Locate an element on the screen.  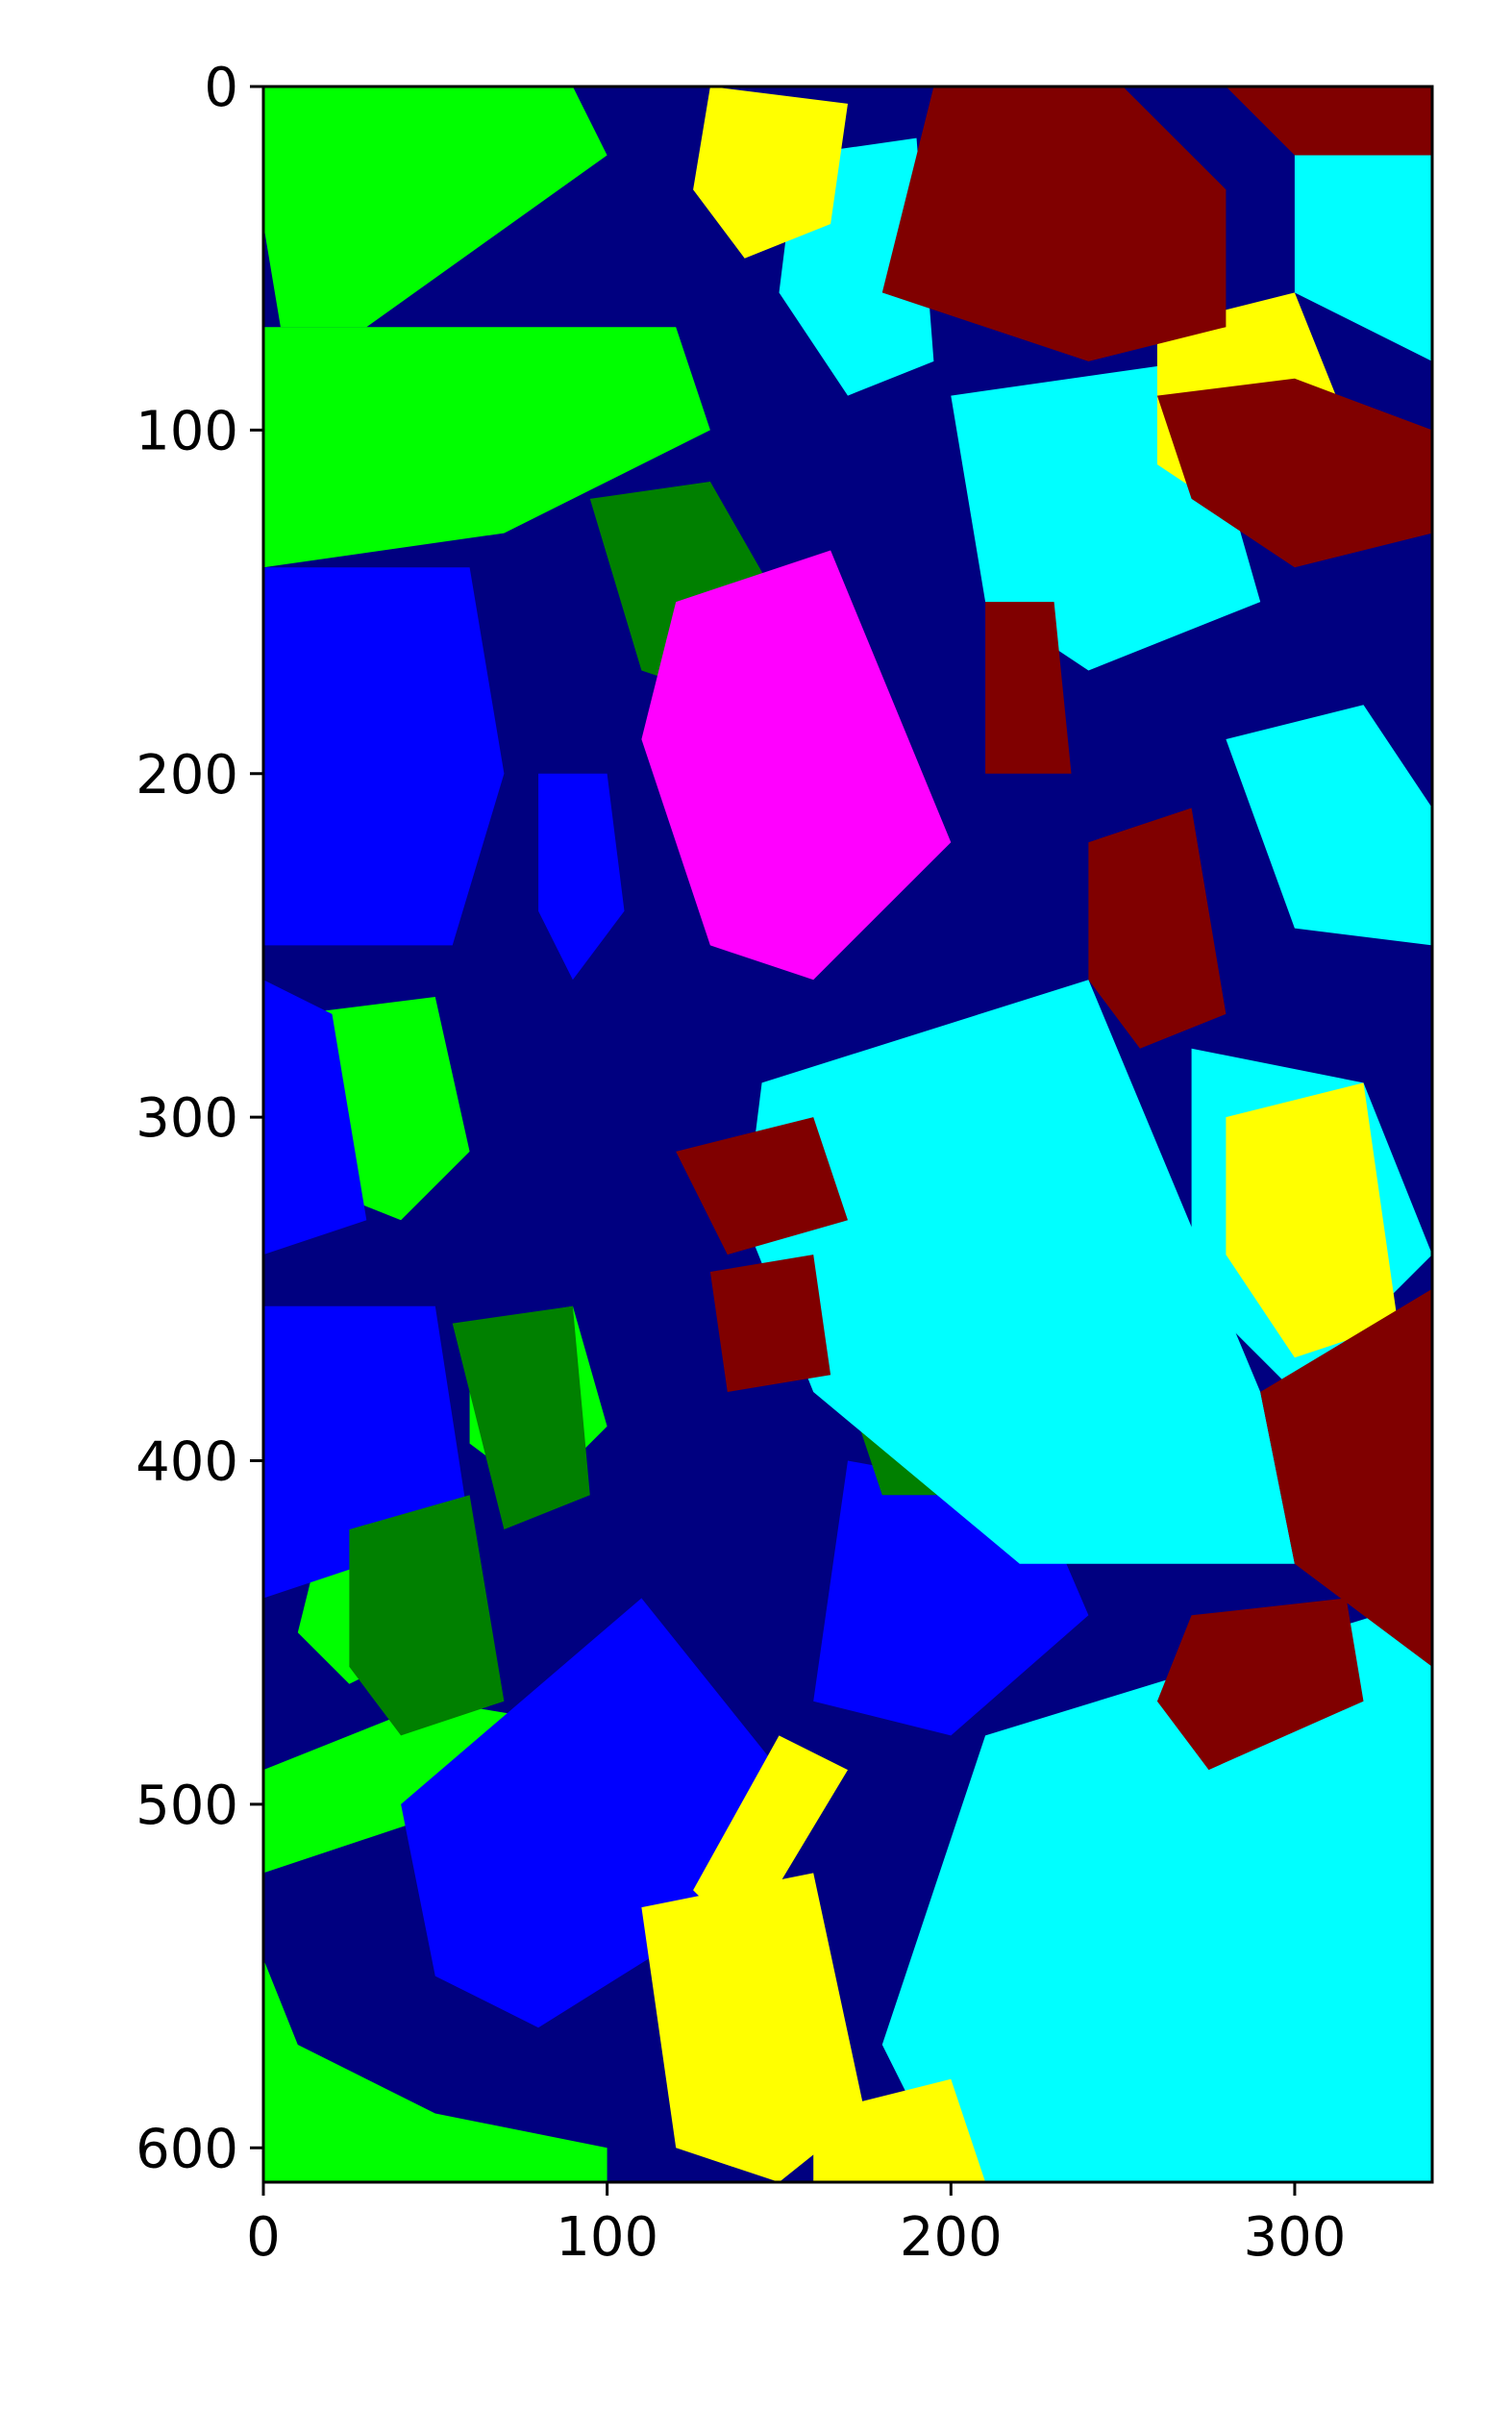
y-tick-label-5: 500 is located at coordinates (187, 1806).